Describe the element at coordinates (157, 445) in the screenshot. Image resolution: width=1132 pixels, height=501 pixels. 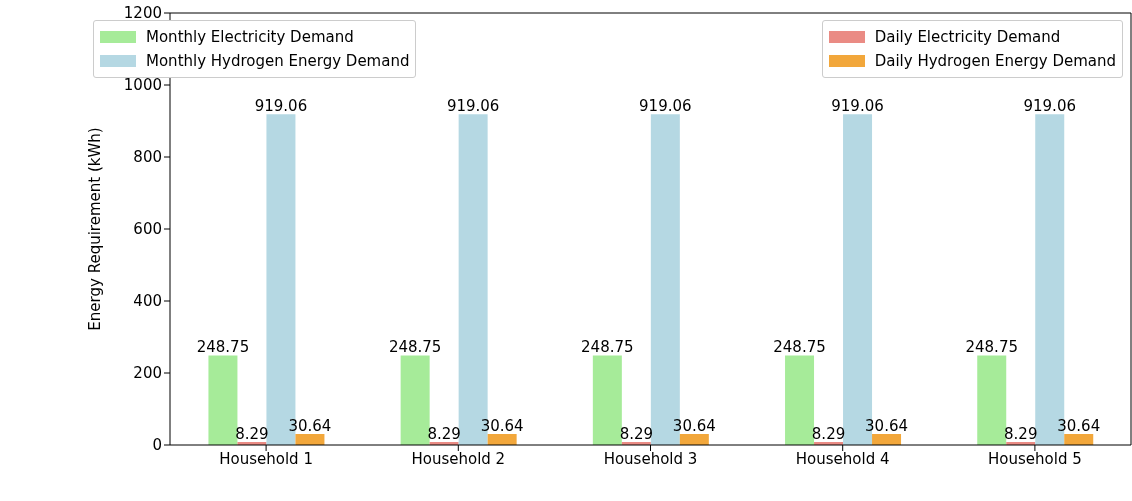
I see `y-tick-label: 0` at that location.